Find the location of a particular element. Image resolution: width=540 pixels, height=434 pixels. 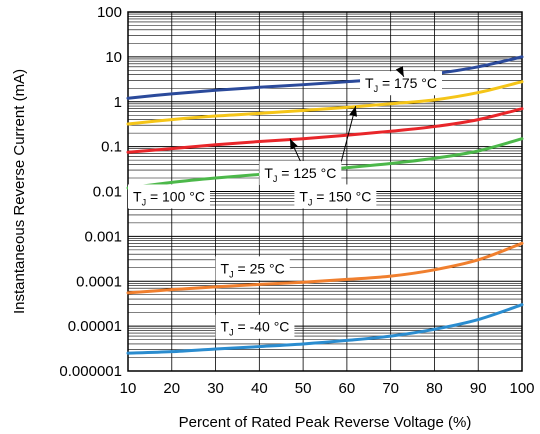

x-tick-label: 80 is located at coordinates (434, 388).